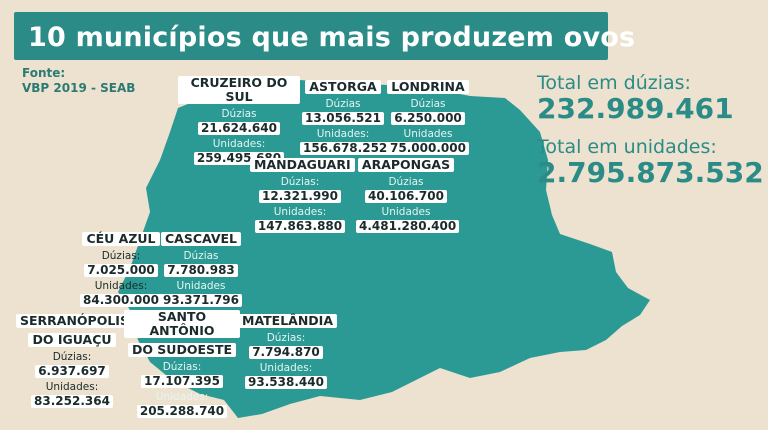 This screenshot has height=430, width=768. I want to click on units-value: 75.000.000, so click(428, 148).